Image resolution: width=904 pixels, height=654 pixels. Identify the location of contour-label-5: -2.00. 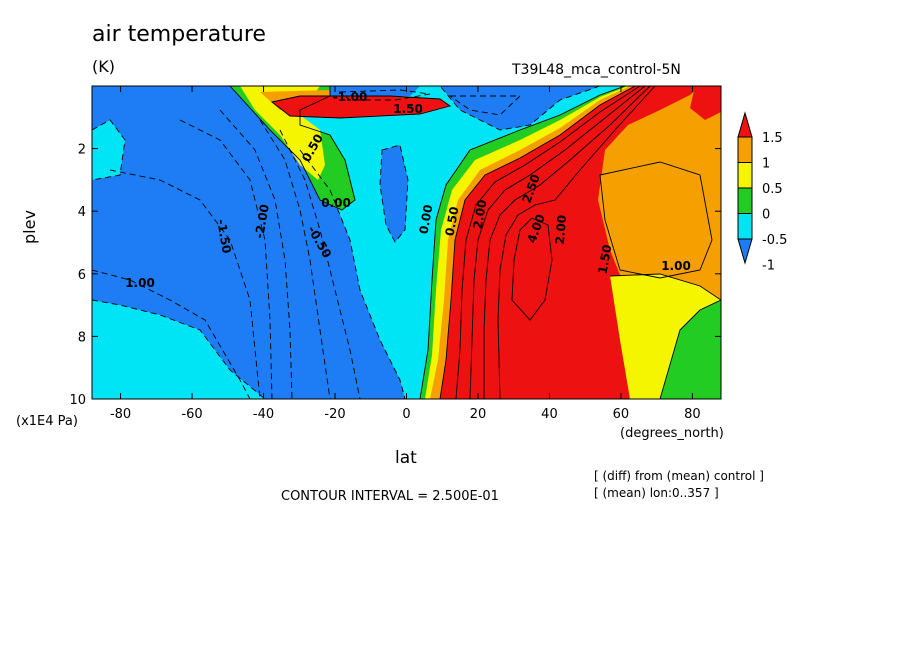
(262, 221).